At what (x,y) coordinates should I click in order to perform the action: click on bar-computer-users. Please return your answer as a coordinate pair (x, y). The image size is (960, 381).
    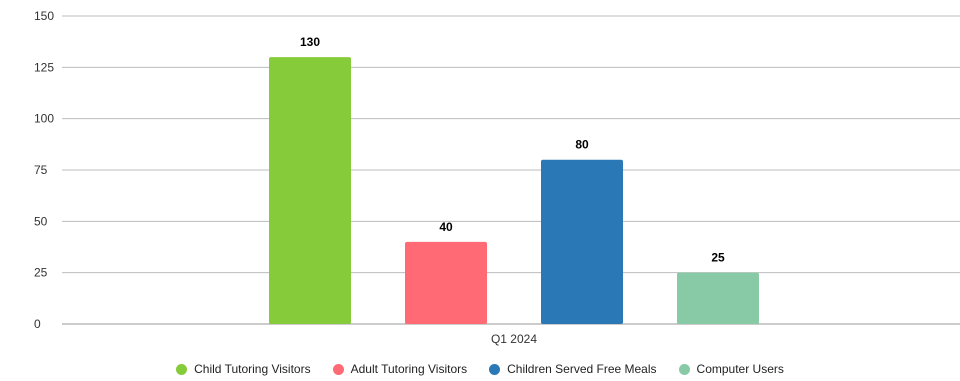
    Looking at the image, I should click on (718, 298).